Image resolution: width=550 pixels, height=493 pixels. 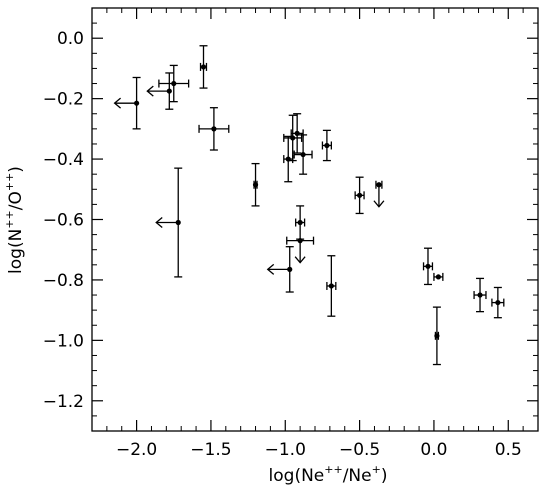 I want to click on y-tick-label: −0.6, so click(x=63, y=221).